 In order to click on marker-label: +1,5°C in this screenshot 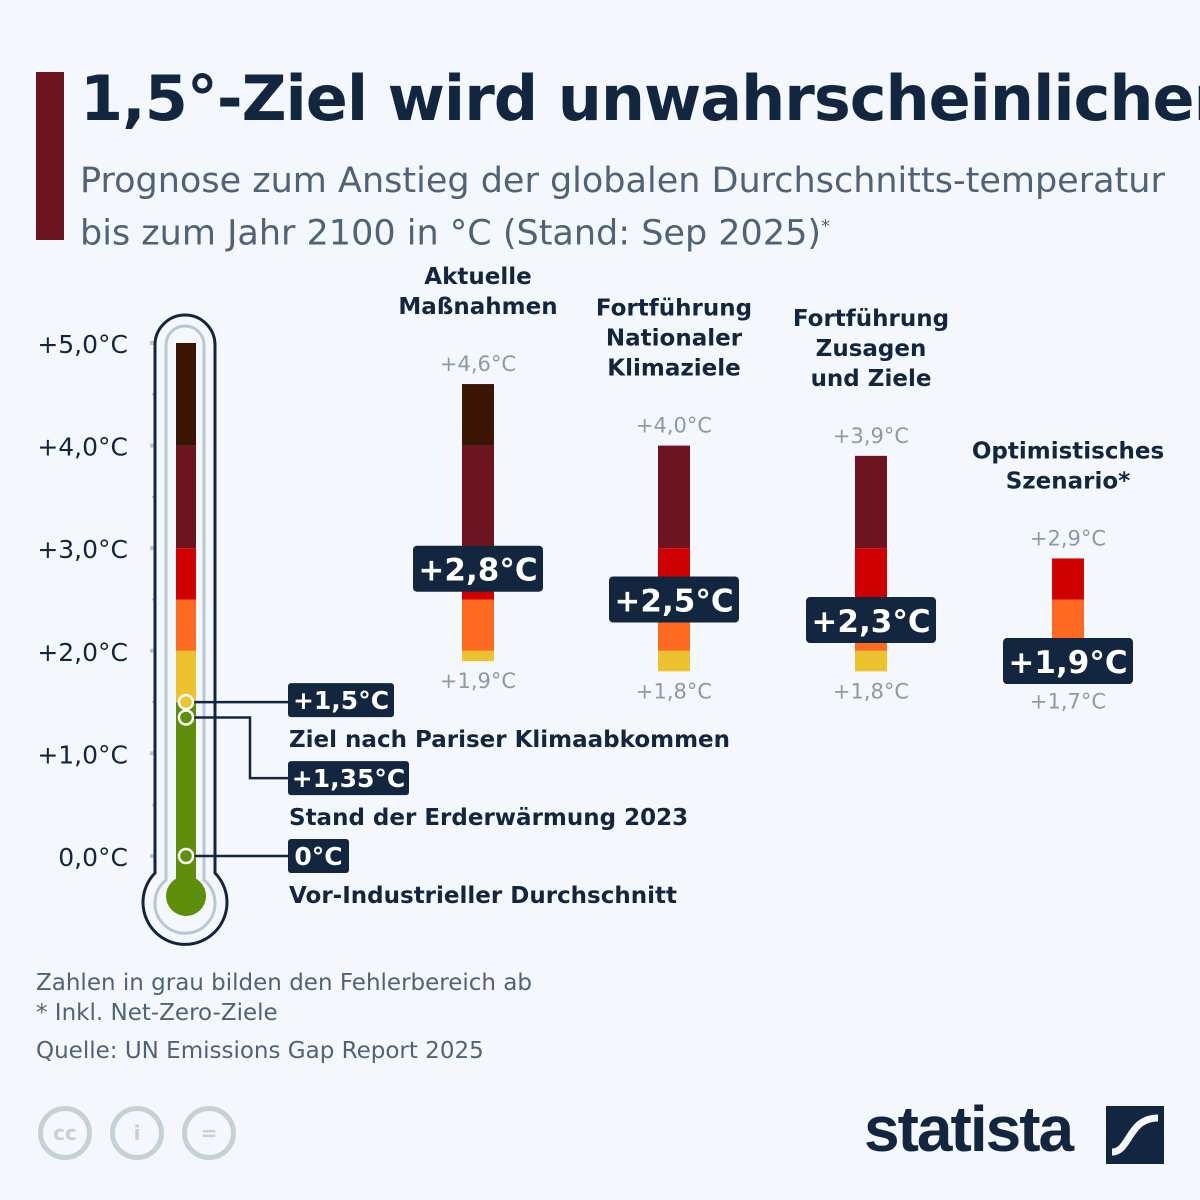, I will do `click(341, 700)`.